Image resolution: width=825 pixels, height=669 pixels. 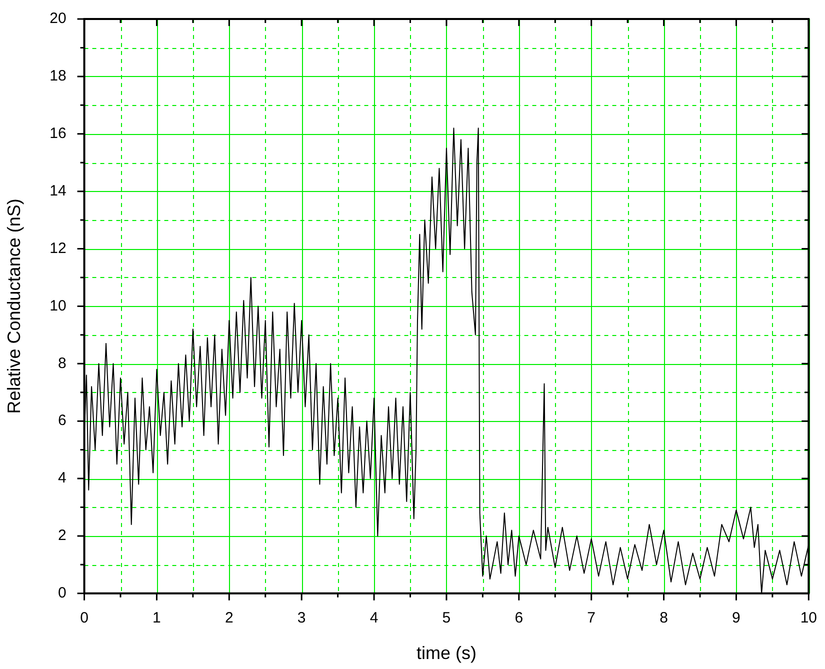 I want to click on x-tick-label: 1, so click(x=156, y=618).